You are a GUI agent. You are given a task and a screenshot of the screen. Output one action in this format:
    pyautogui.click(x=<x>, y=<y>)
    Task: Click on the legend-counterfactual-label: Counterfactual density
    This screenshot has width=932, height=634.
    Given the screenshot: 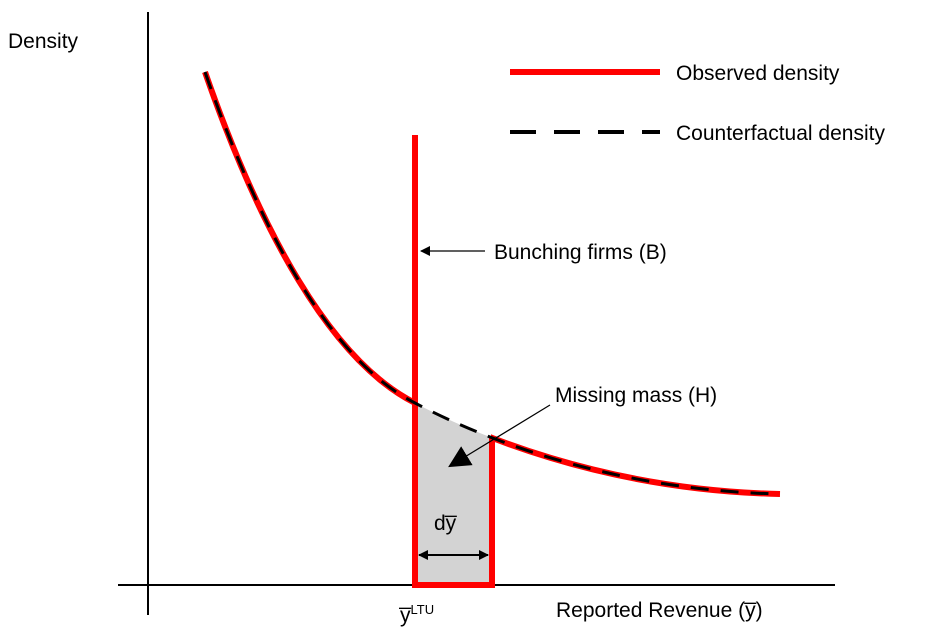 What is the action you would take?
    pyautogui.click(x=780, y=133)
    